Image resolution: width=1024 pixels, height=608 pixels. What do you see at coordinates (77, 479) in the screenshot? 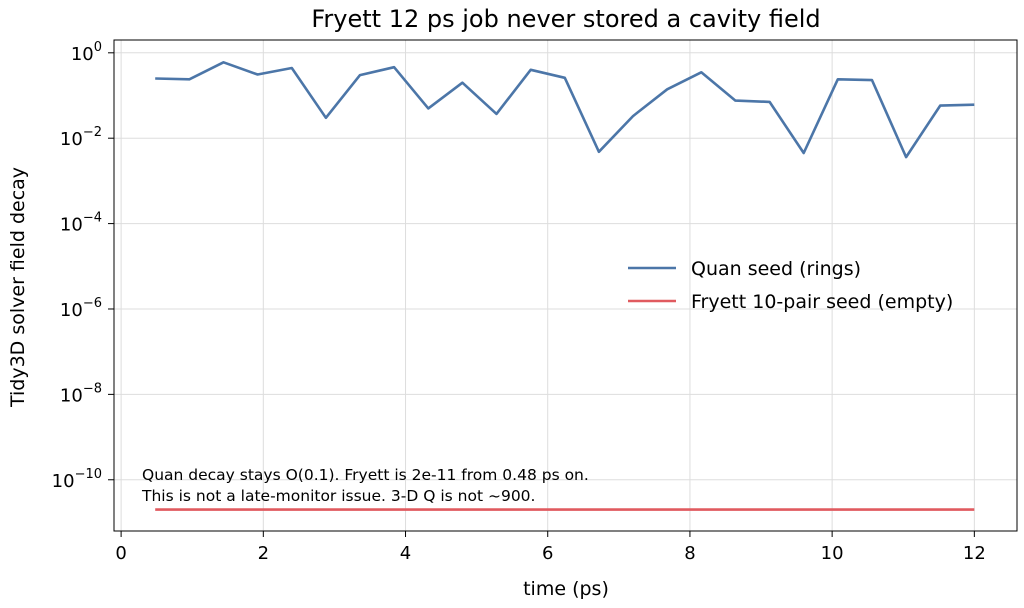
I see `y-tick-label: 10⁻¹⁰` at bounding box center [77, 479].